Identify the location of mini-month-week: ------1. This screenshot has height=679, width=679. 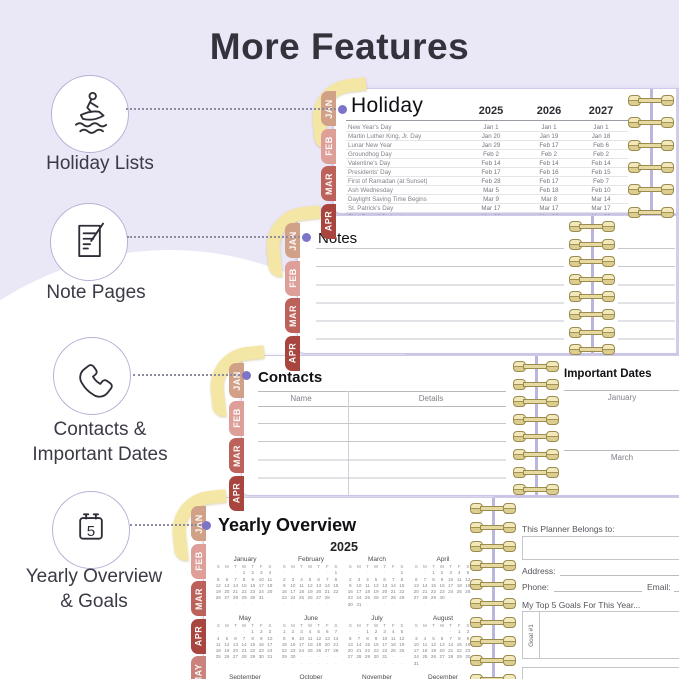
(377, 573).